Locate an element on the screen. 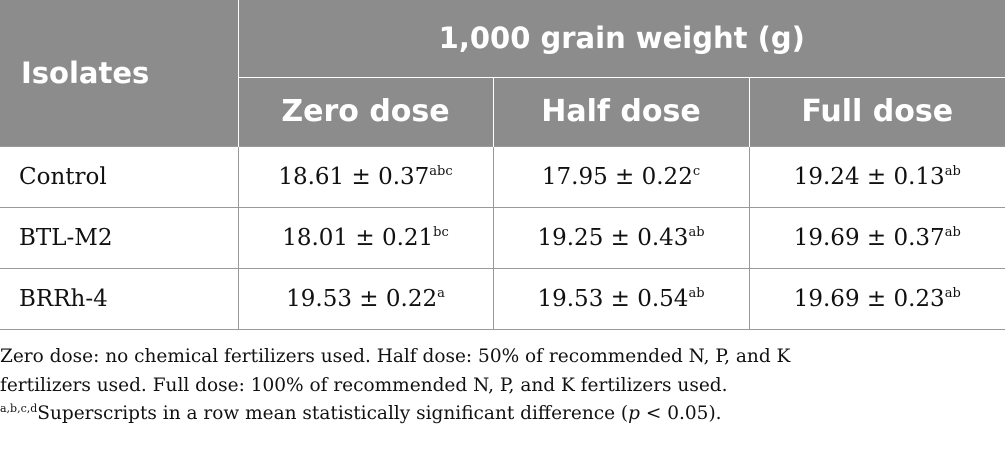  header-row-2: Zero dose Half dose Full dose is located at coordinates (502, 111).